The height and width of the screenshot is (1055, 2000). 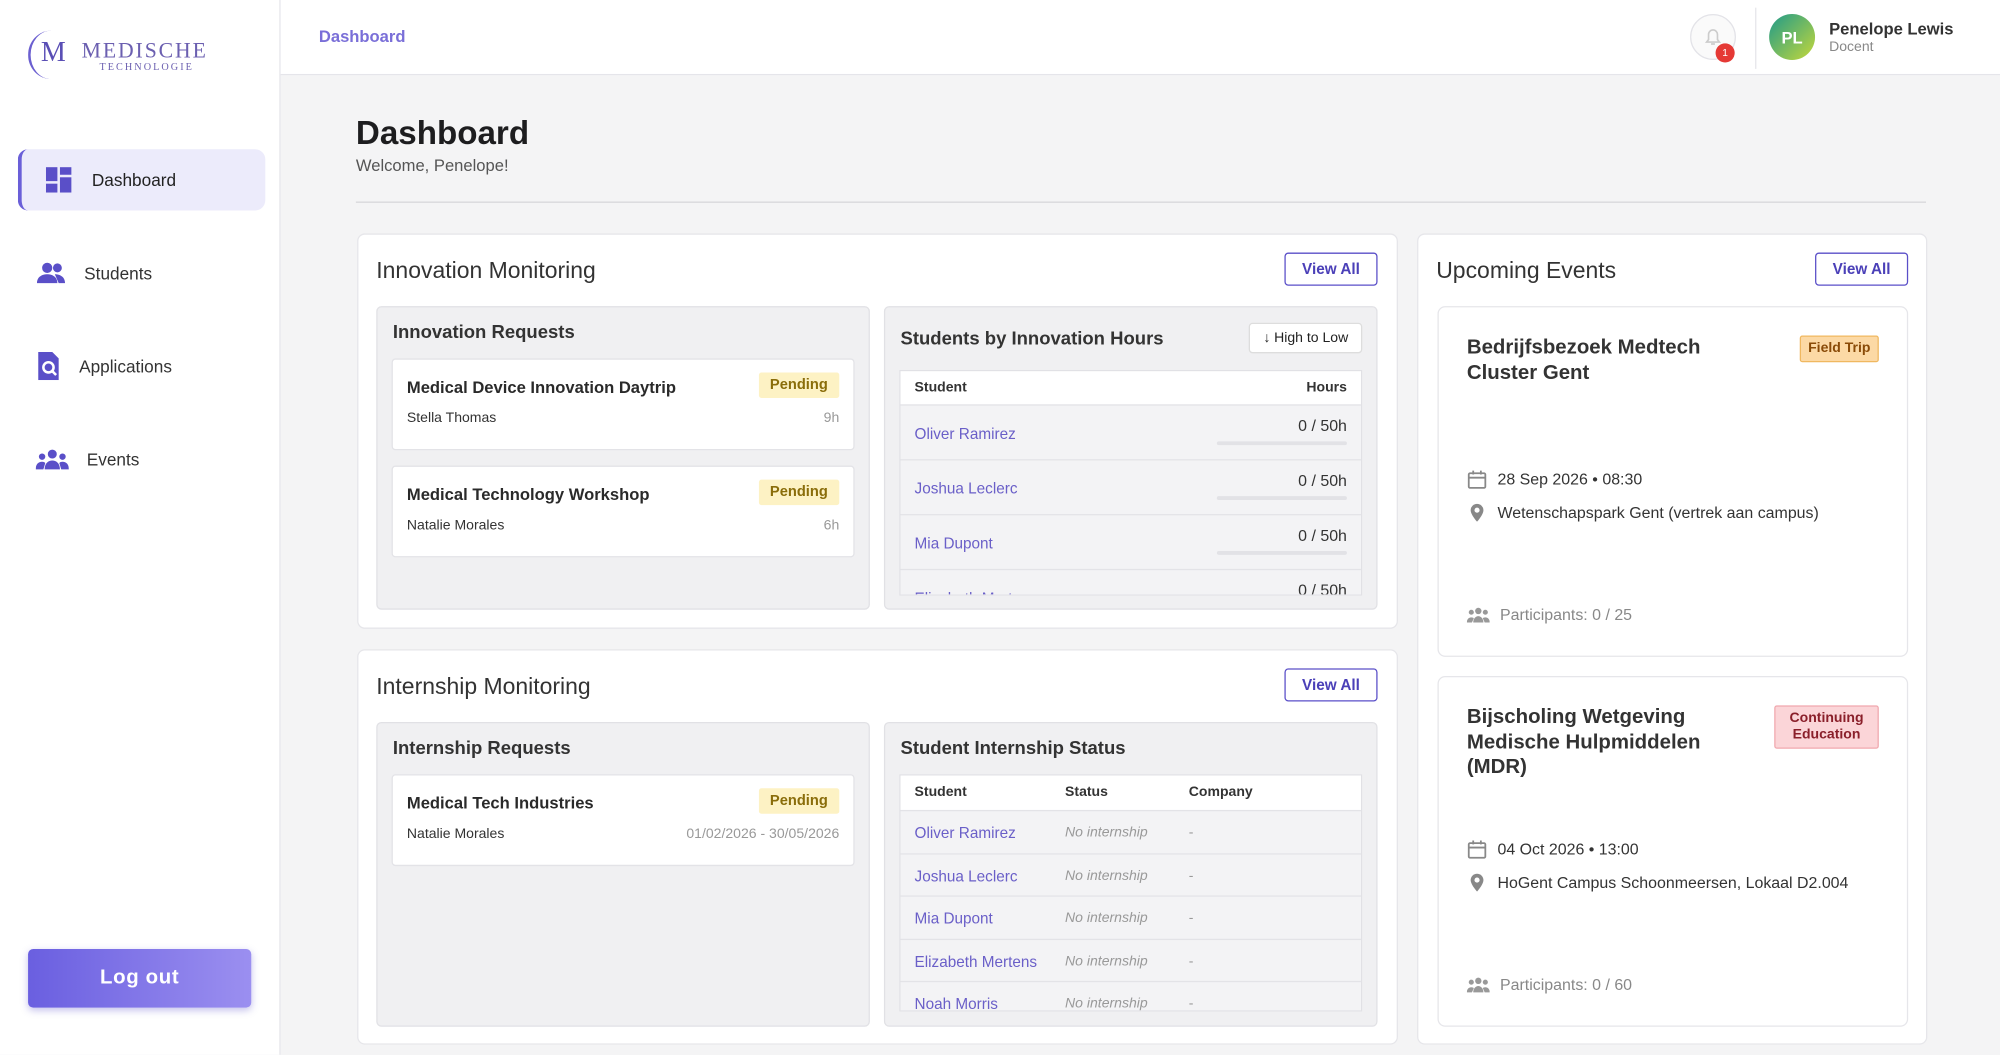 I want to click on sort-button: ↓ High to Low, so click(x=1306, y=338).